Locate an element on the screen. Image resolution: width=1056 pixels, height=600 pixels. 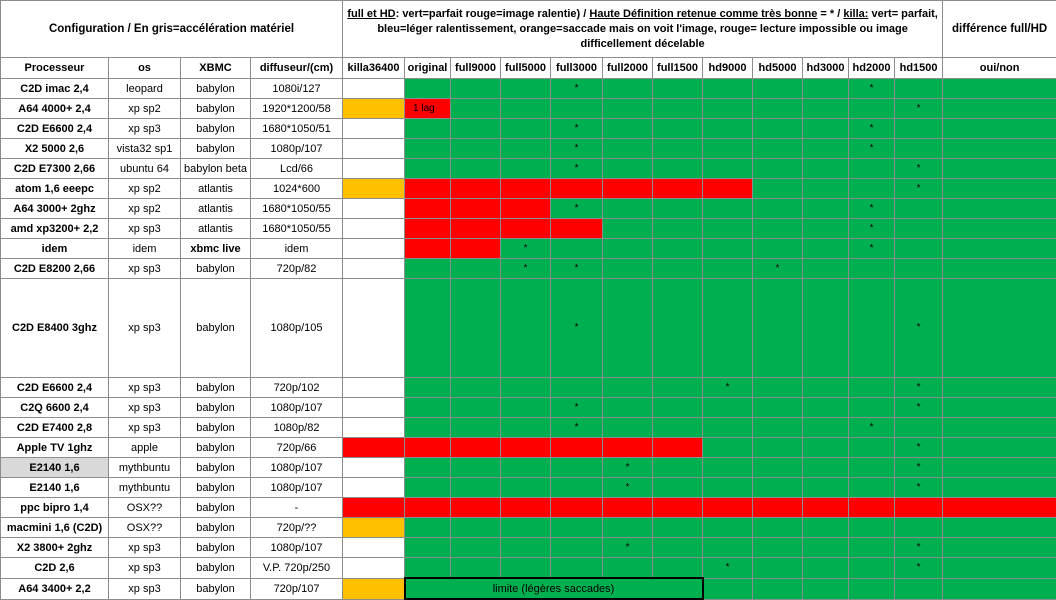
column-header: killa36400 is located at coordinates (374, 68).